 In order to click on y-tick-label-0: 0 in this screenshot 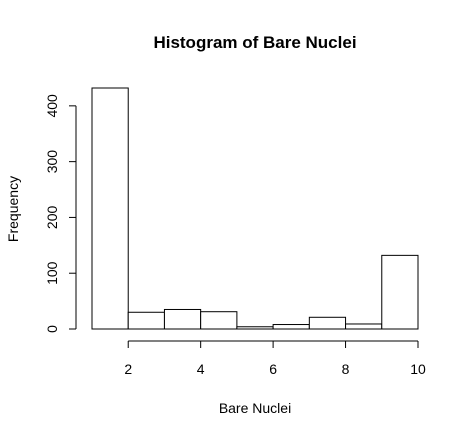, I will do `click(52, 329)`.